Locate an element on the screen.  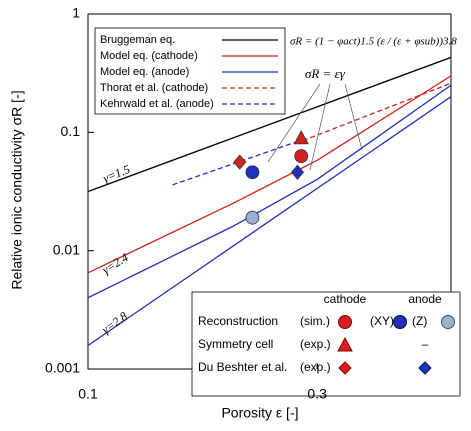
pointer is located at coordinates (315, 127).